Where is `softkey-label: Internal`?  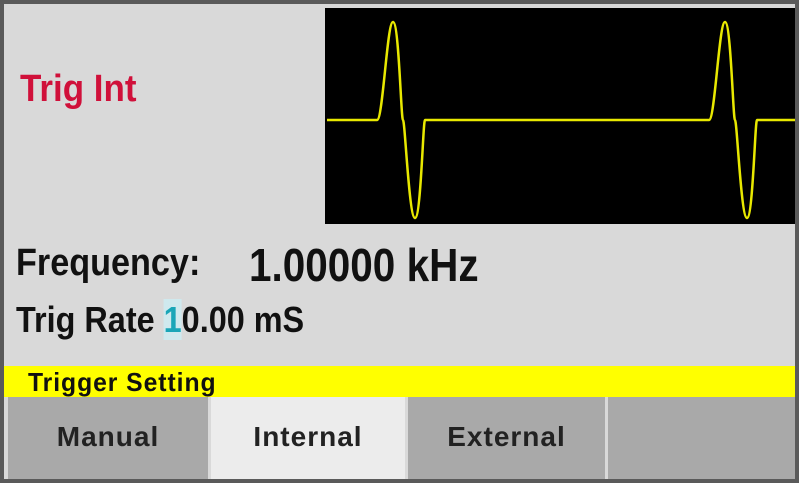
softkey-label: Internal is located at coordinates (308, 436).